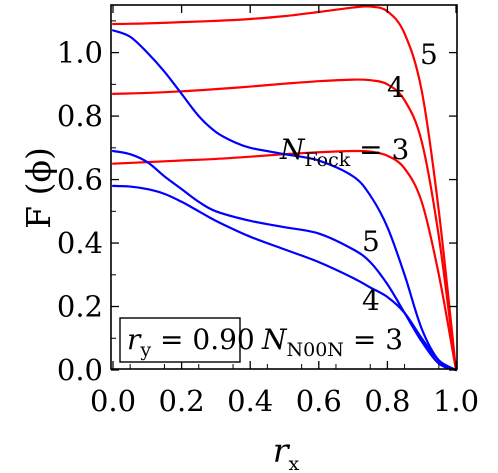  Describe the element at coordinates (371, 241) in the screenshot. I see `noon-n5-label: 5` at that location.